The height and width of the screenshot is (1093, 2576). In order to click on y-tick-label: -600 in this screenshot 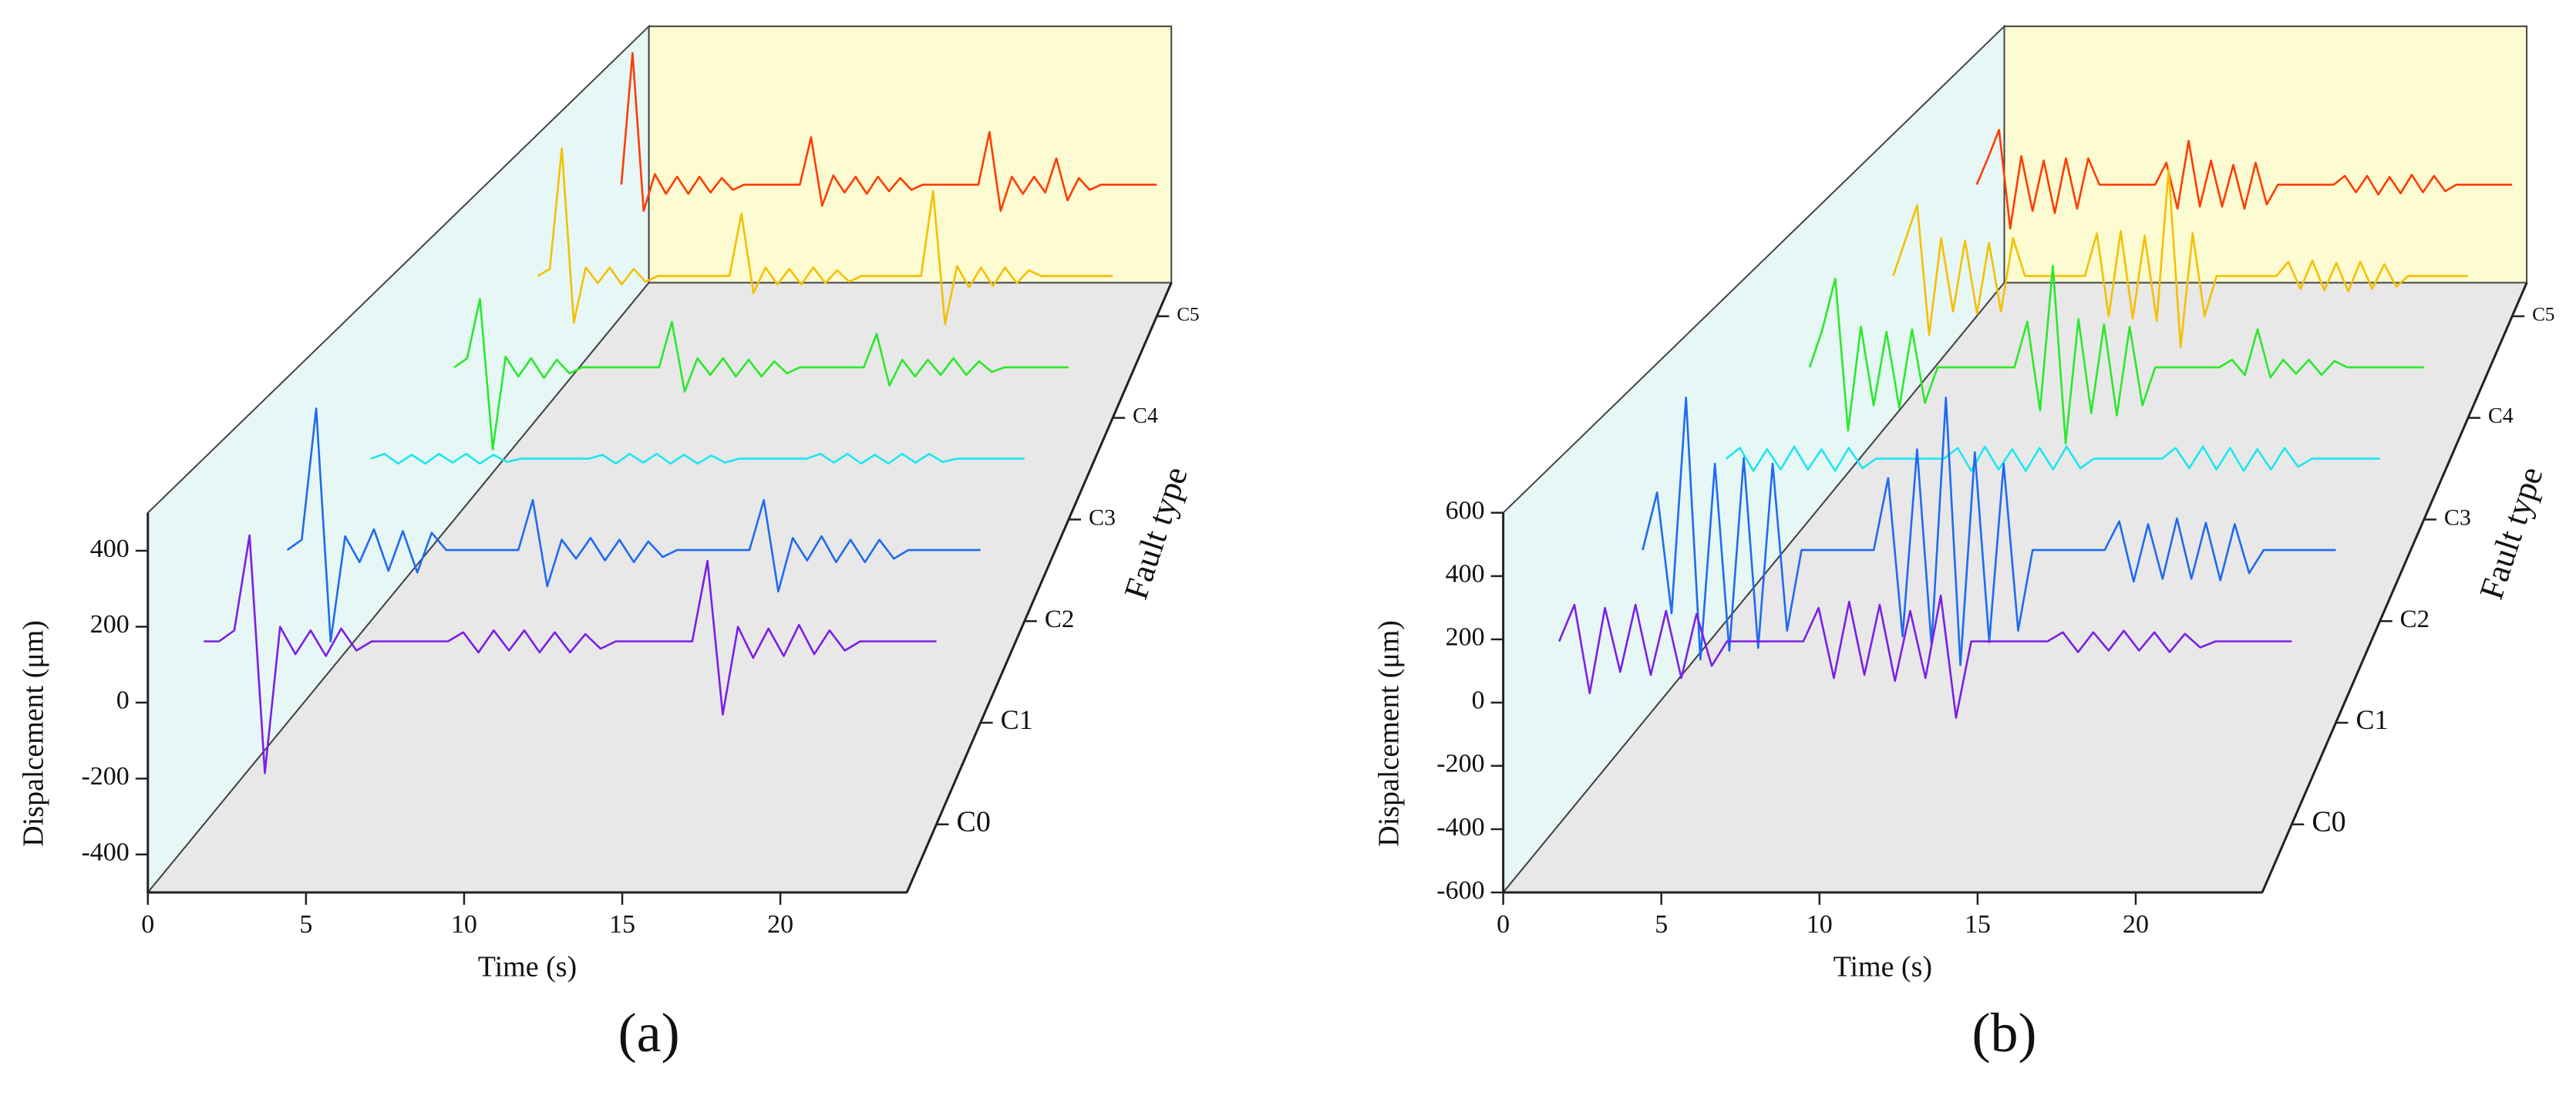, I will do `click(1460, 891)`.